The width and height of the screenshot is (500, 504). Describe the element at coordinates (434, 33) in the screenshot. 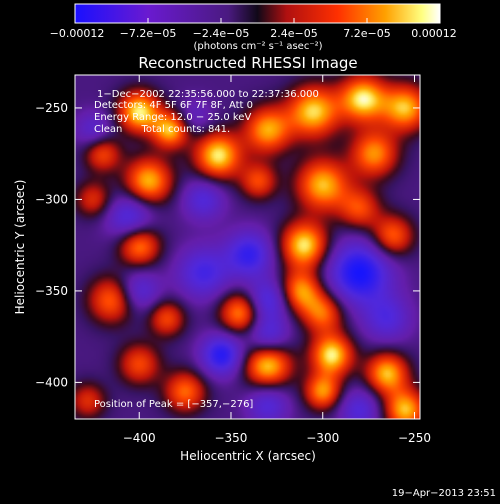

I see `colorbar-tick-label: 0.00012` at that location.